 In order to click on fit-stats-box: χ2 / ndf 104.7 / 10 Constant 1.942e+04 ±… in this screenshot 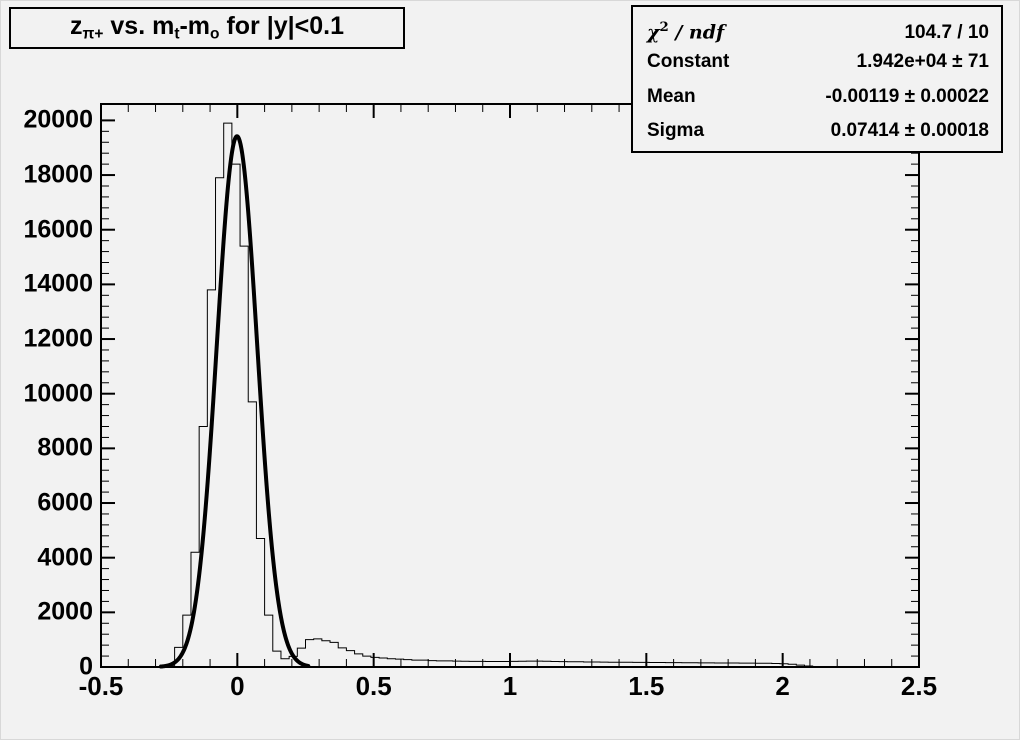, I will do `click(817, 79)`.